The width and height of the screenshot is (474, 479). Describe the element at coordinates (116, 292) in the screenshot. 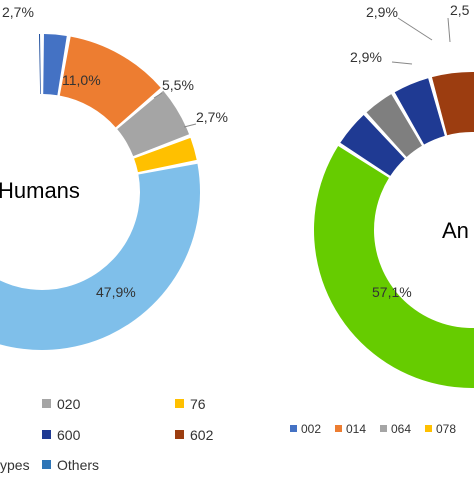

I see `humans-label-others: 47,9%` at that location.